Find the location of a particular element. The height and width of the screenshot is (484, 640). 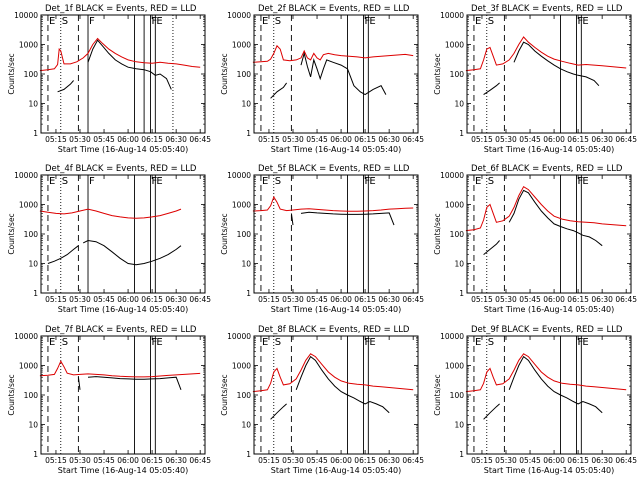

y-tick-label: 1000 is located at coordinates (241, 366).